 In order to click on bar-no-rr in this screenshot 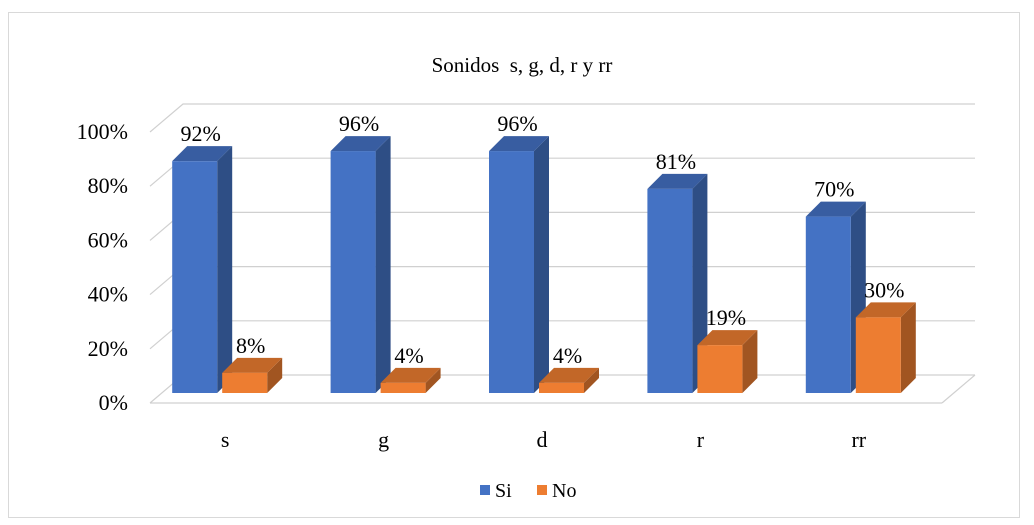, I will do `click(885, 347)`.